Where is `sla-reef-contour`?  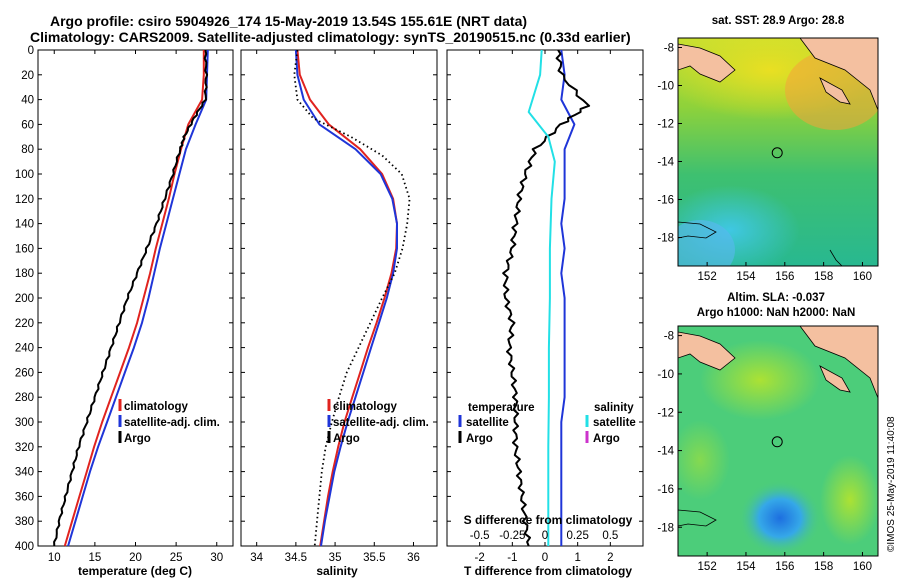 sla-reef-contour is located at coordinates (697, 518).